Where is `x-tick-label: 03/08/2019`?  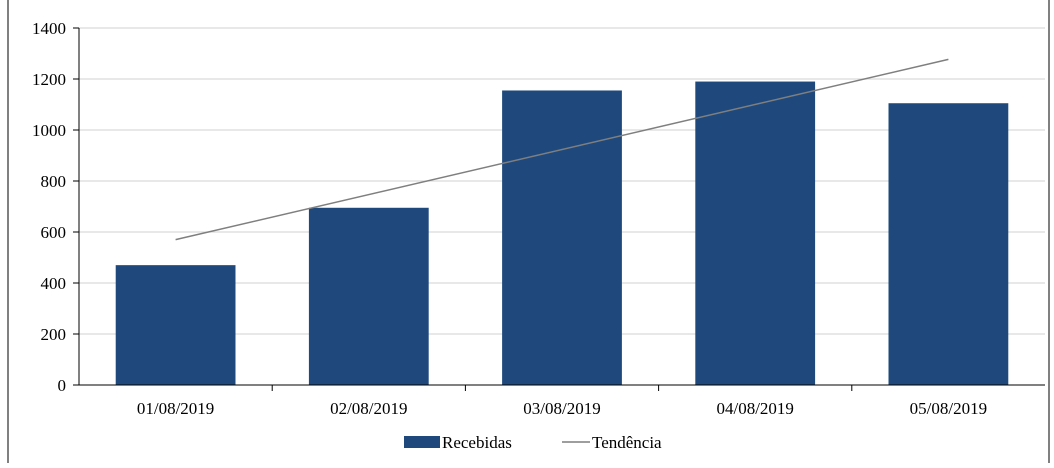 x-tick-label: 03/08/2019 is located at coordinates (561, 408).